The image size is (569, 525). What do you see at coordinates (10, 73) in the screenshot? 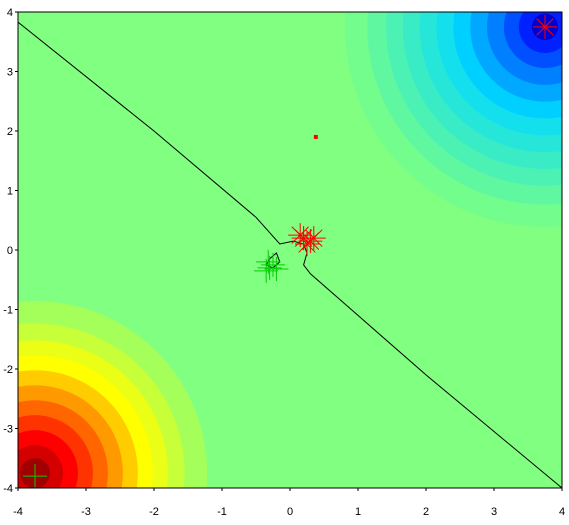
I see `y-tick-label: 3` at bounding box center [10, 73].